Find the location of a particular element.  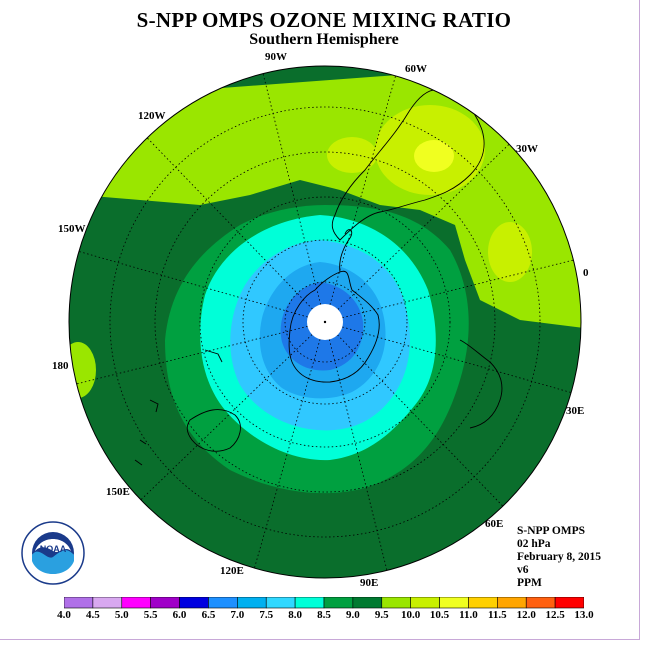

south-pole-dot is located at coordinates (325, 322).